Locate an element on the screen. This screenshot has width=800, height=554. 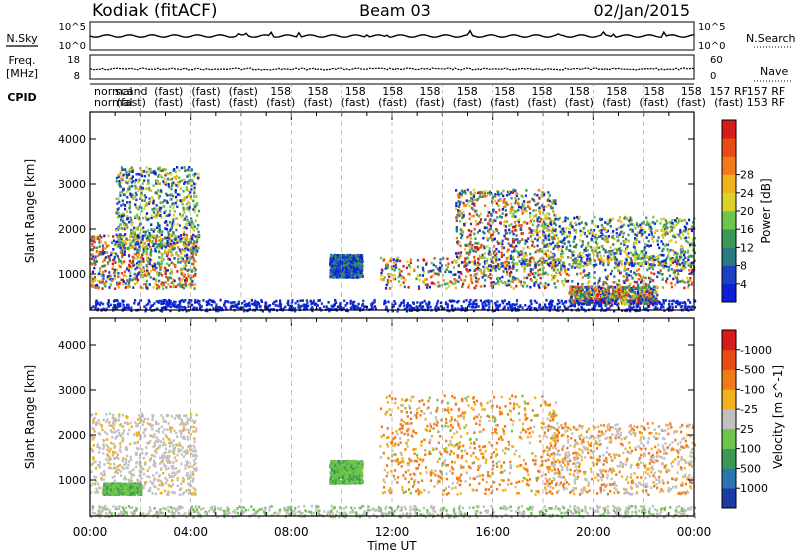
freq-panel: Freq. [MHz] 18 8 60 0 Nave is located at coordinates (399, 68).